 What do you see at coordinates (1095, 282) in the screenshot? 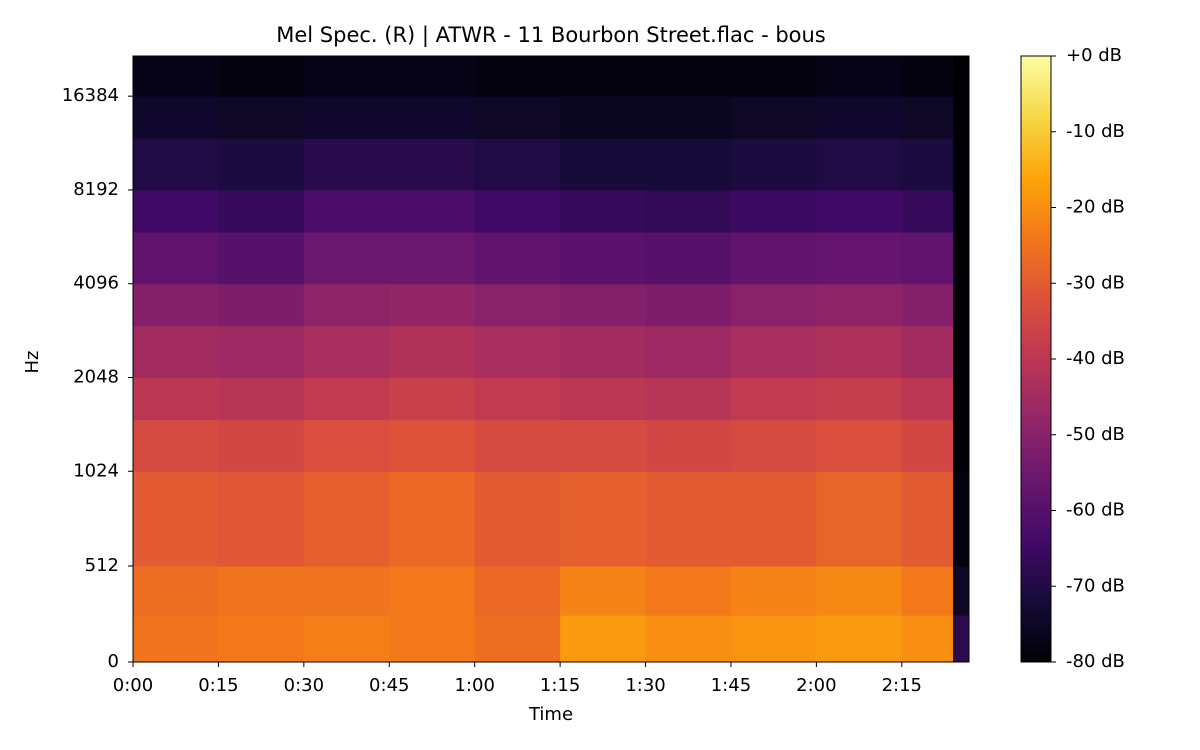
I see `colorbar-tick-label: -30 dB` at bounding box center [1095, 282].